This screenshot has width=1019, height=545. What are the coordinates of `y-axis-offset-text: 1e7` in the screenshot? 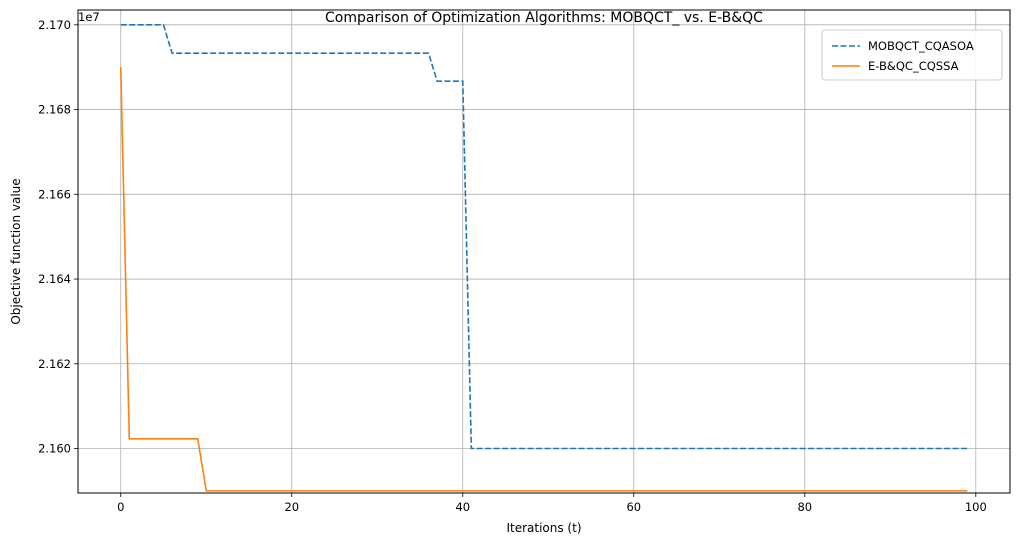 It's located at (89, 17).